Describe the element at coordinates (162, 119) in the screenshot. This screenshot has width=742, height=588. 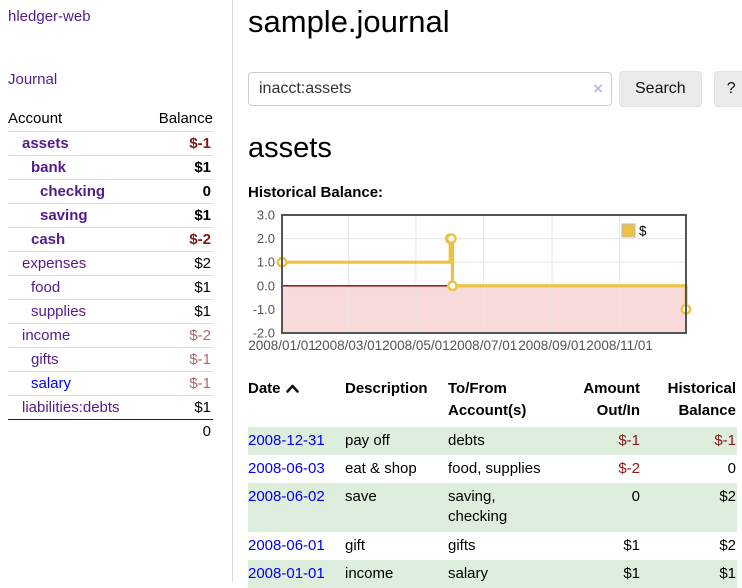
I see `accounts-col-balance: Balance` at that location.